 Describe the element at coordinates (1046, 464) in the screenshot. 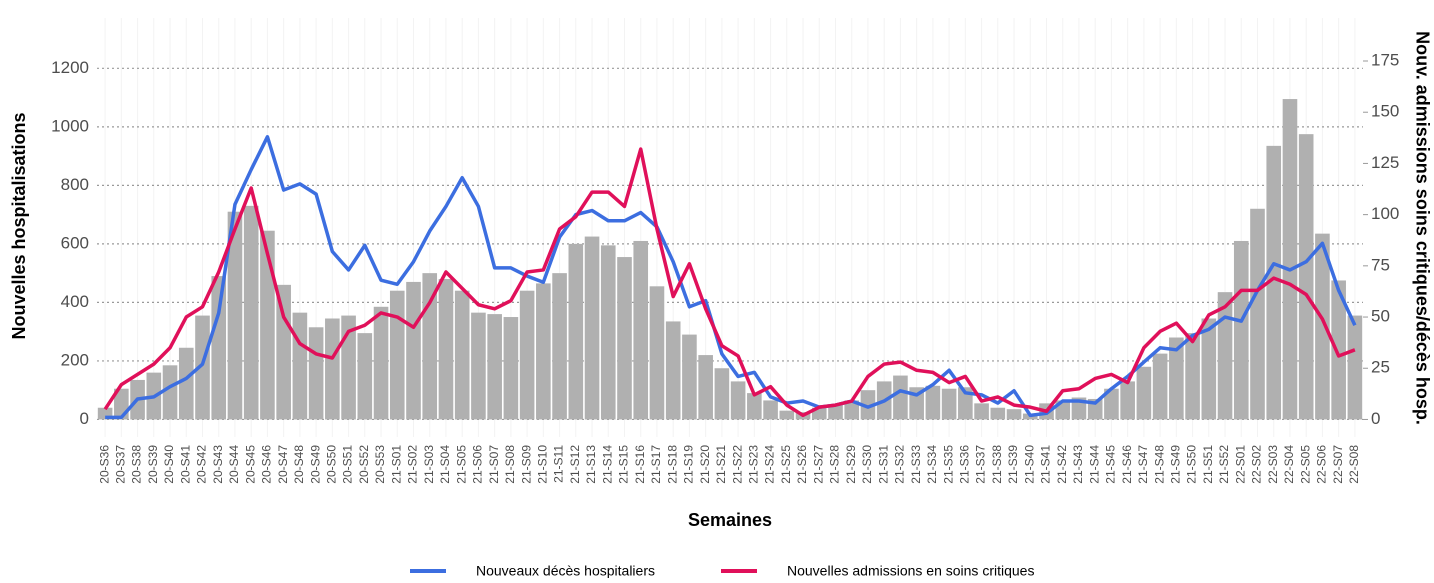

I see `x-tick-label: 21-S41` at that location.